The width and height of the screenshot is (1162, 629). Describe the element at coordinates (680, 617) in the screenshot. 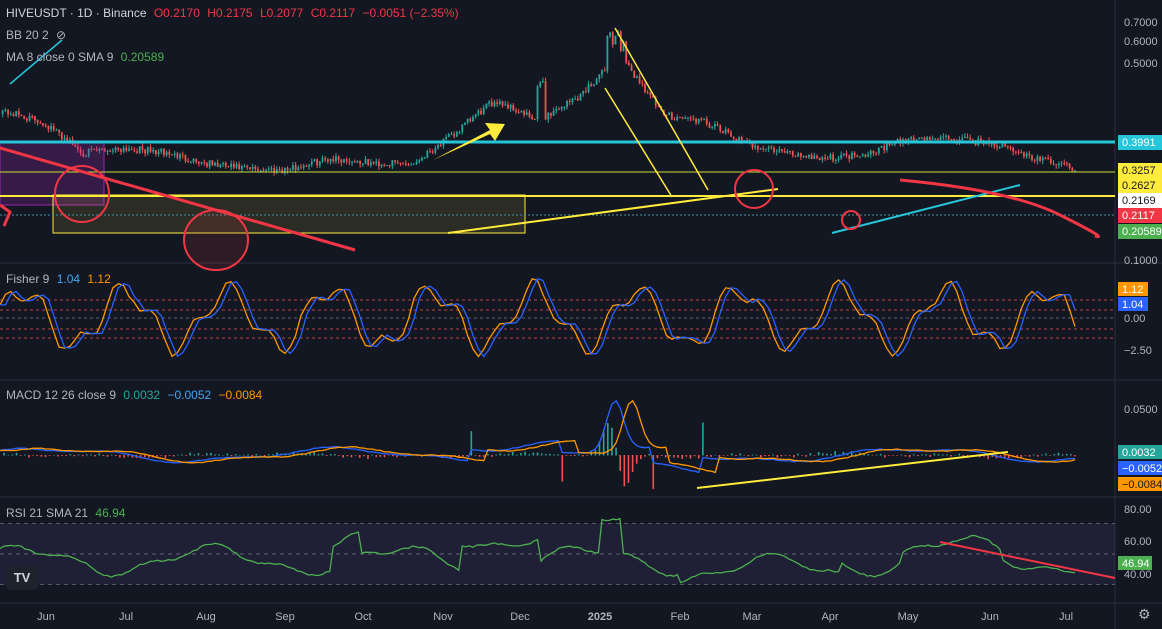

I see `time-axis-tick-label: Feb` at that location.